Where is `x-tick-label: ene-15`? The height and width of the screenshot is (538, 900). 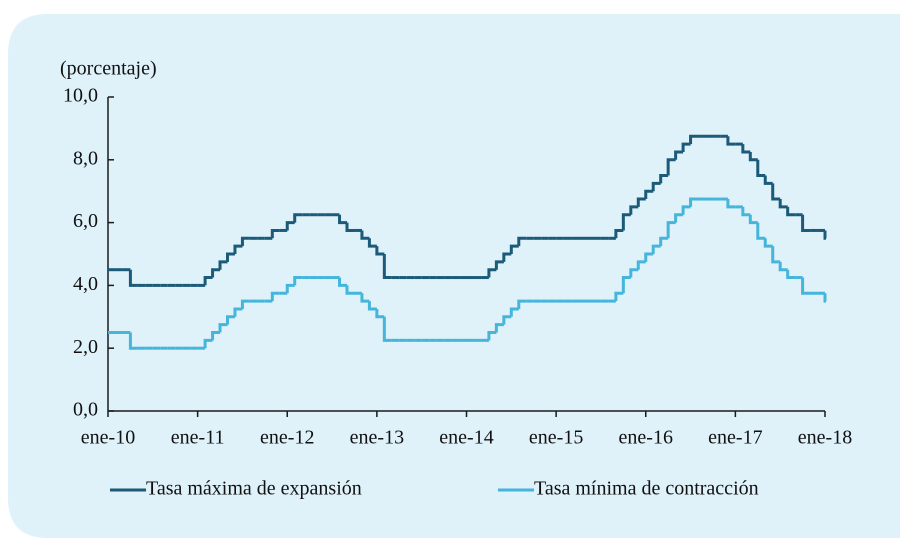
x-tick-label: ene-15 is located at coordinates (556, 438).